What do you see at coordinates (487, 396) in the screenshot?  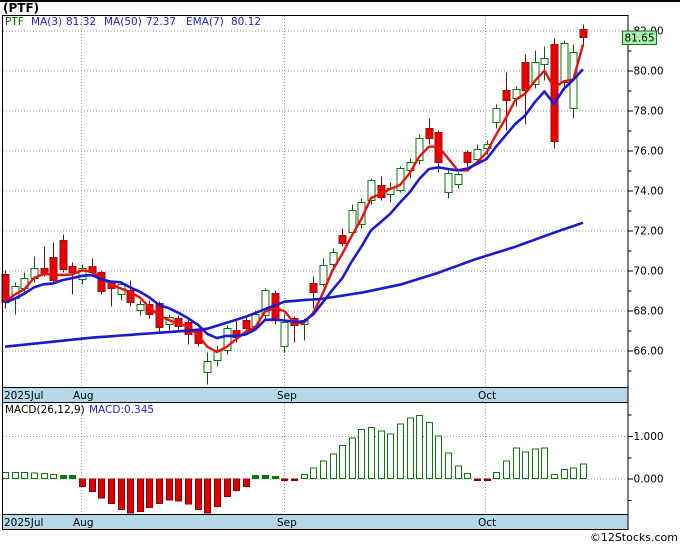 I see `month-label: Oct` at bounding box center [487, 396].